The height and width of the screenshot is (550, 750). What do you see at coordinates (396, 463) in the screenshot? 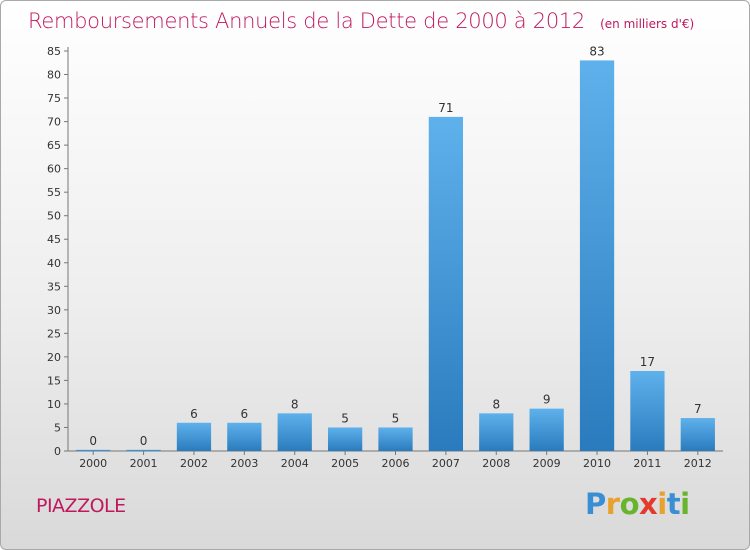
I see `x-tick-label-2006: 2006` at bounding box center [396, 463].